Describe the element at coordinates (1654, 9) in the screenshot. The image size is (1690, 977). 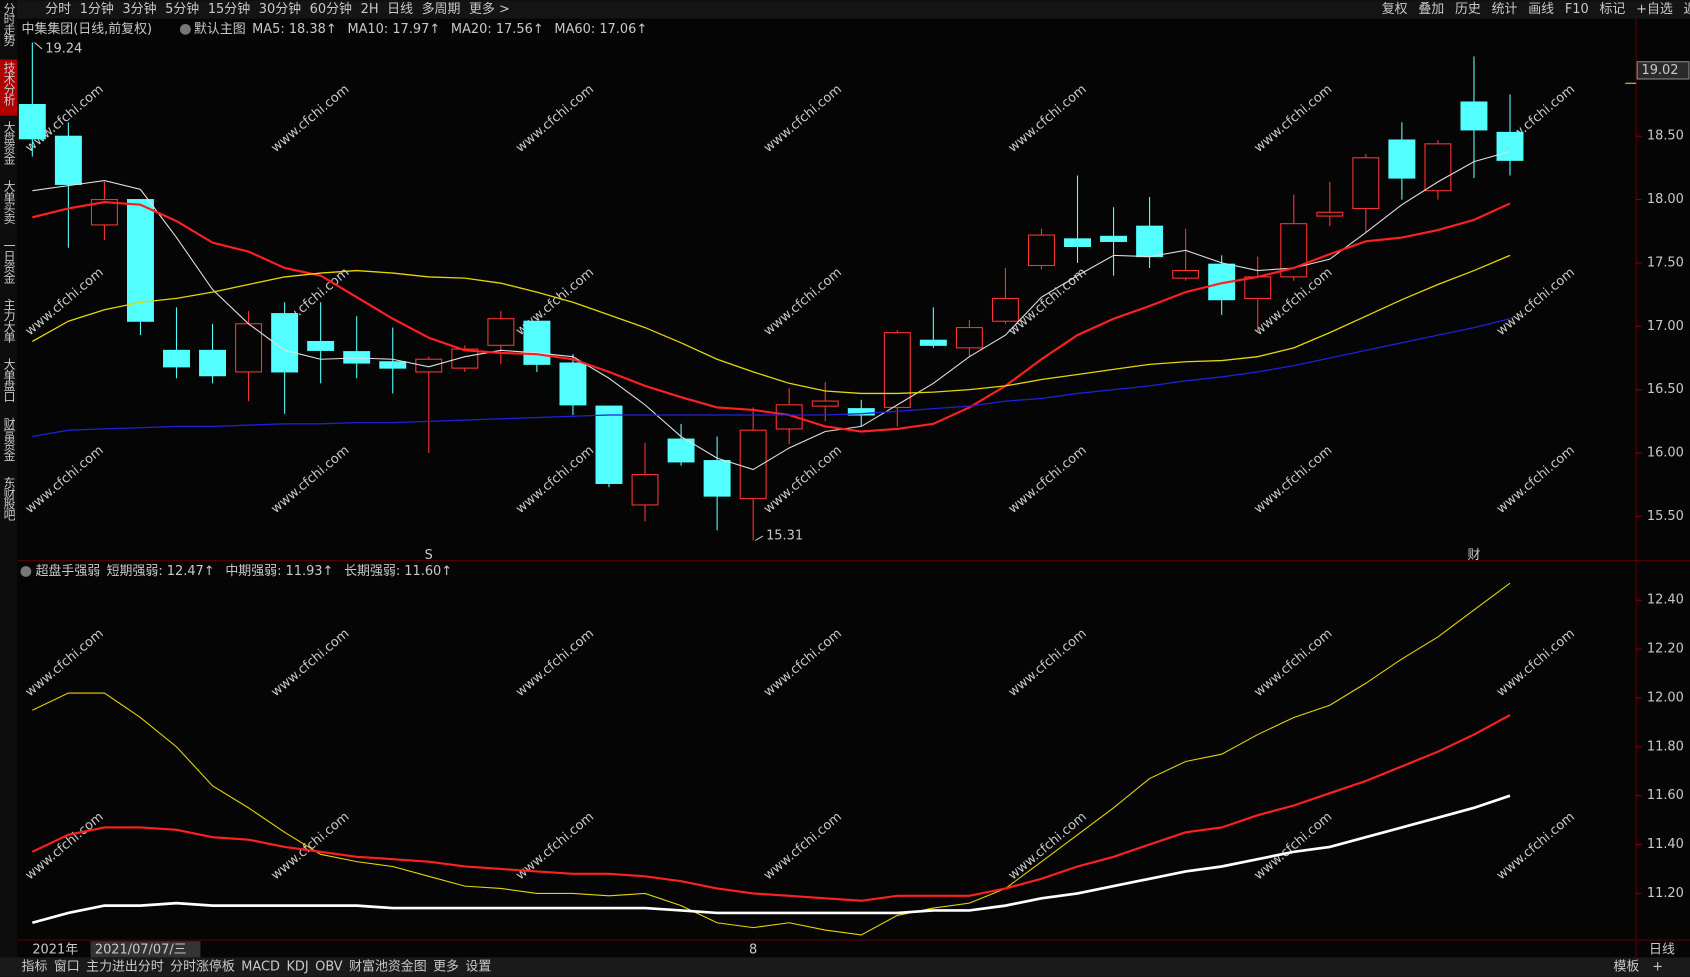
I see `tool-button: +自选` at that location.